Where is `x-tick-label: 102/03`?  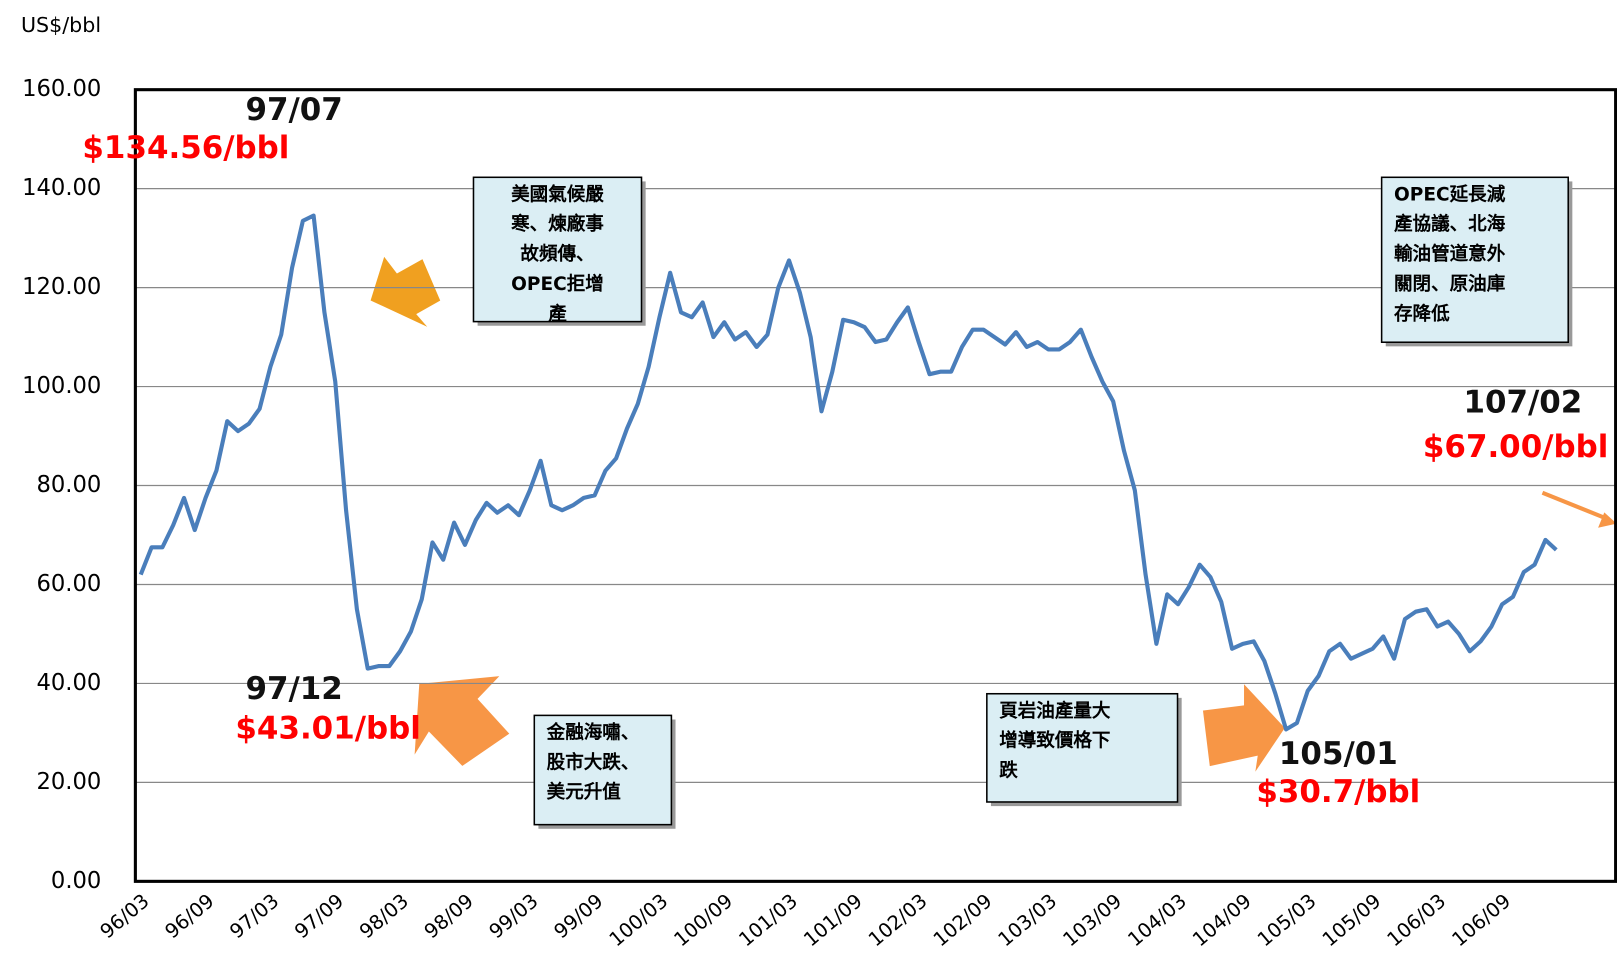 x-tick-label: 102/03 is located at coordinates (898, 920).